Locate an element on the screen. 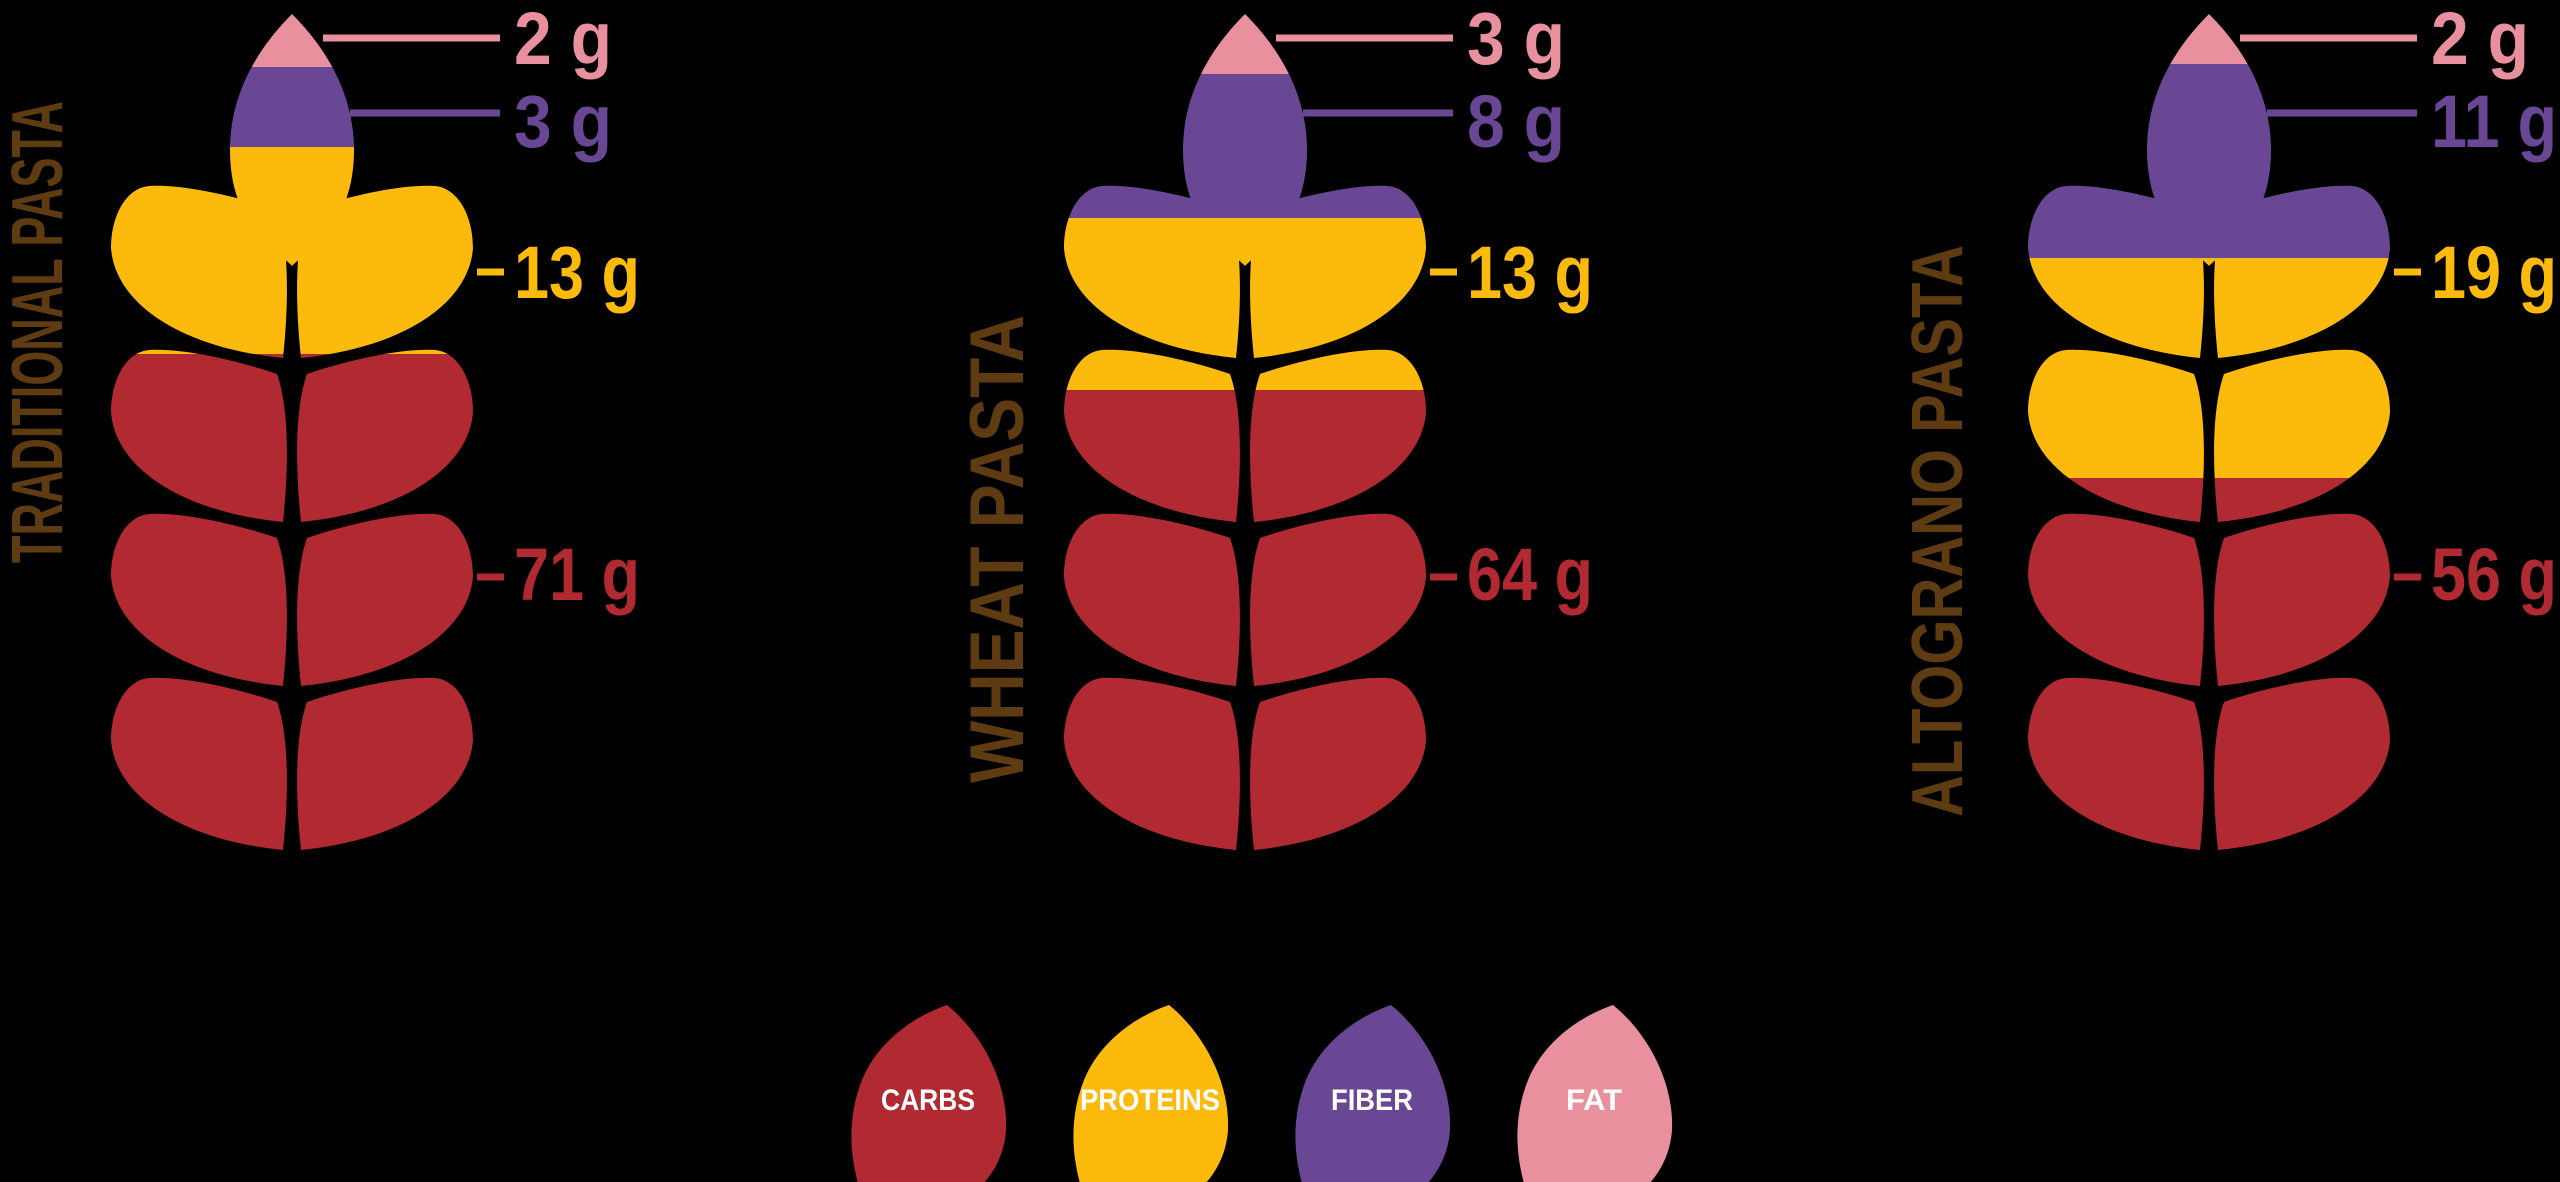 The height and width of the screenshot is (1182, 2560). value-label-carbs: 71 g is located at coordinates (577, 574).